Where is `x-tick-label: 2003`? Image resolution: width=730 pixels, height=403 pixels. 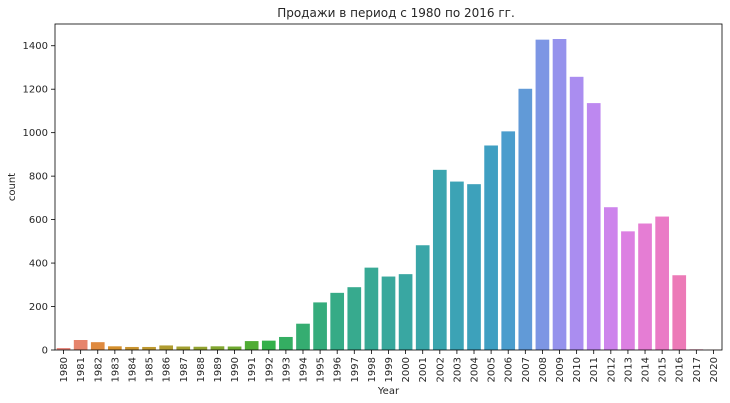
x-tick-label: 2003 is located at coordinates (457, 369).